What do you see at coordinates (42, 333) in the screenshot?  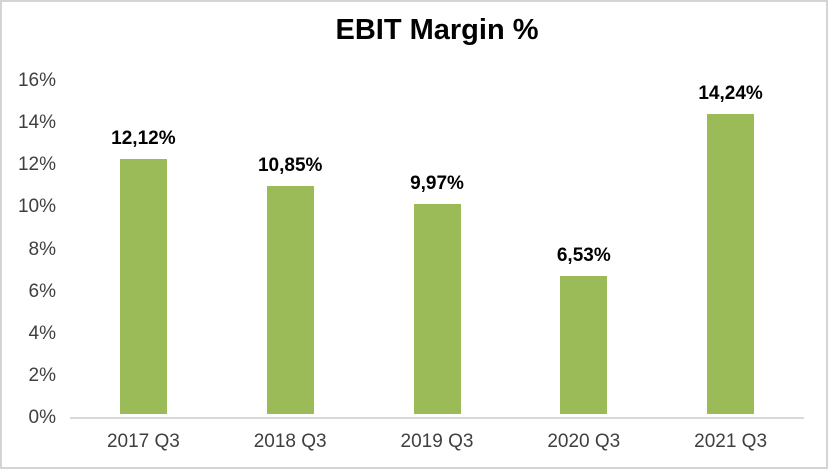 I see `y-axis-tick-label: 4%` at bounding box center [42, 333].